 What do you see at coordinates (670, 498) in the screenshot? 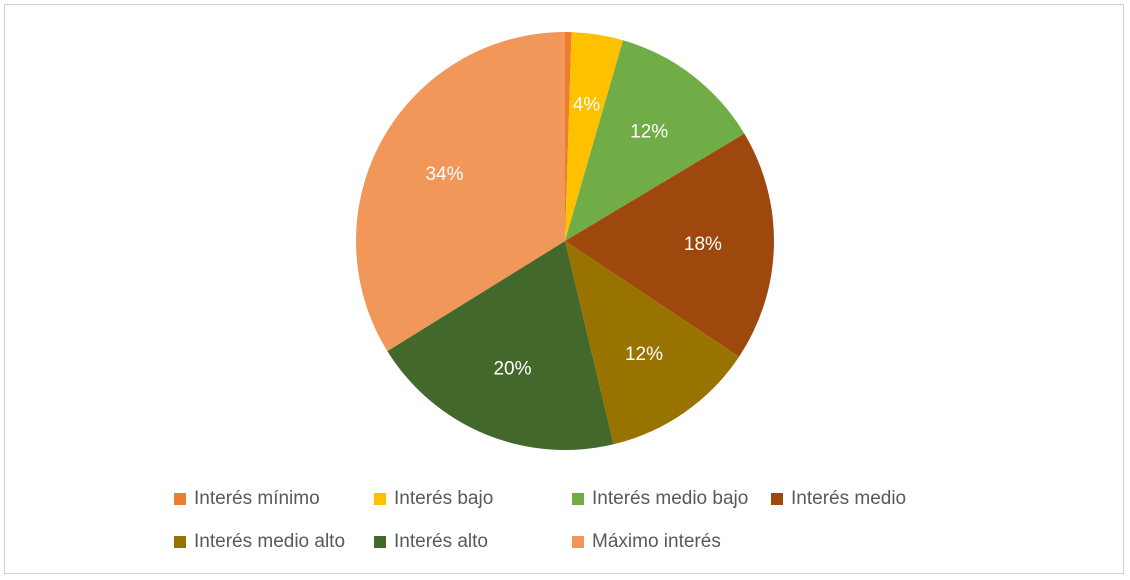
I see `legend-label: Interés medio bajo` at bounding box center [670, 498].